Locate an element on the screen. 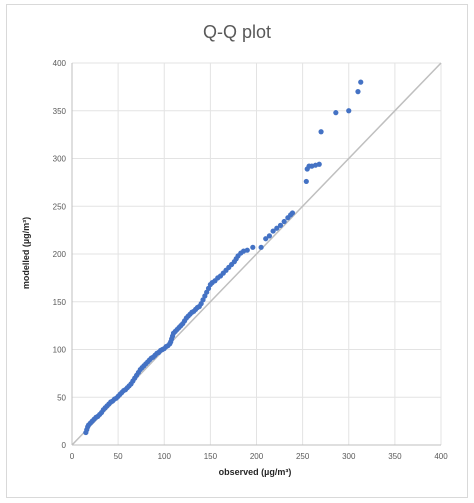 This screenshot has height=503, width=474. y-tick-label: 300 is located at coordinates (60, 159).